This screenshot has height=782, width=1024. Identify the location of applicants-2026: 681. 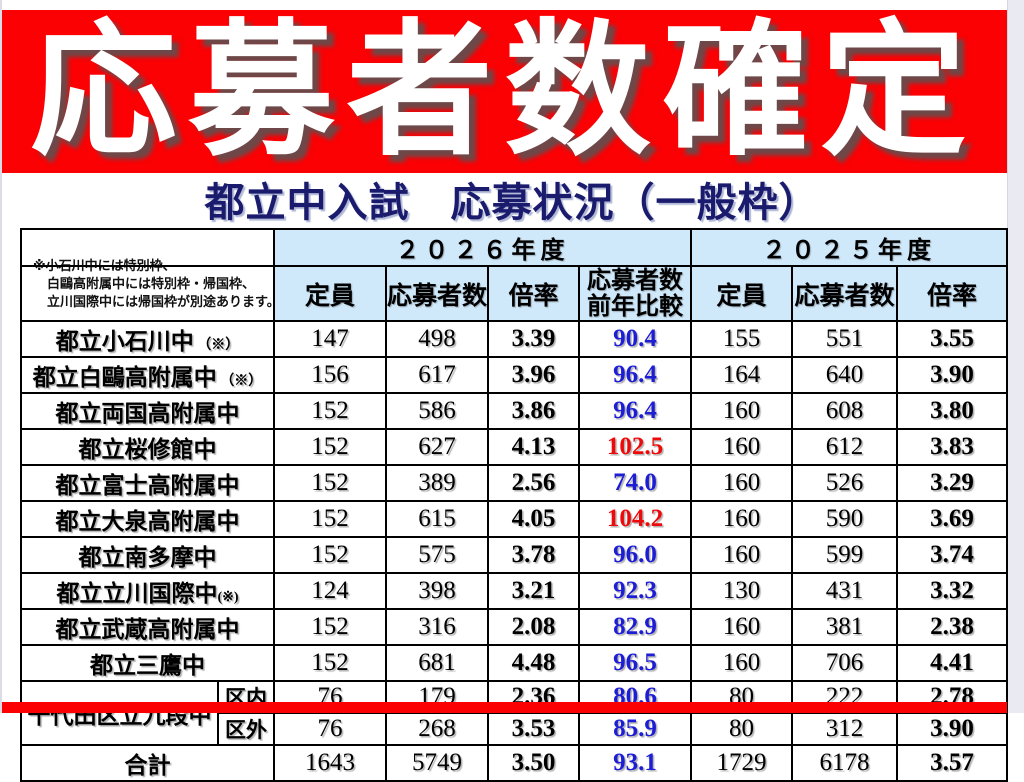
(437, 663).